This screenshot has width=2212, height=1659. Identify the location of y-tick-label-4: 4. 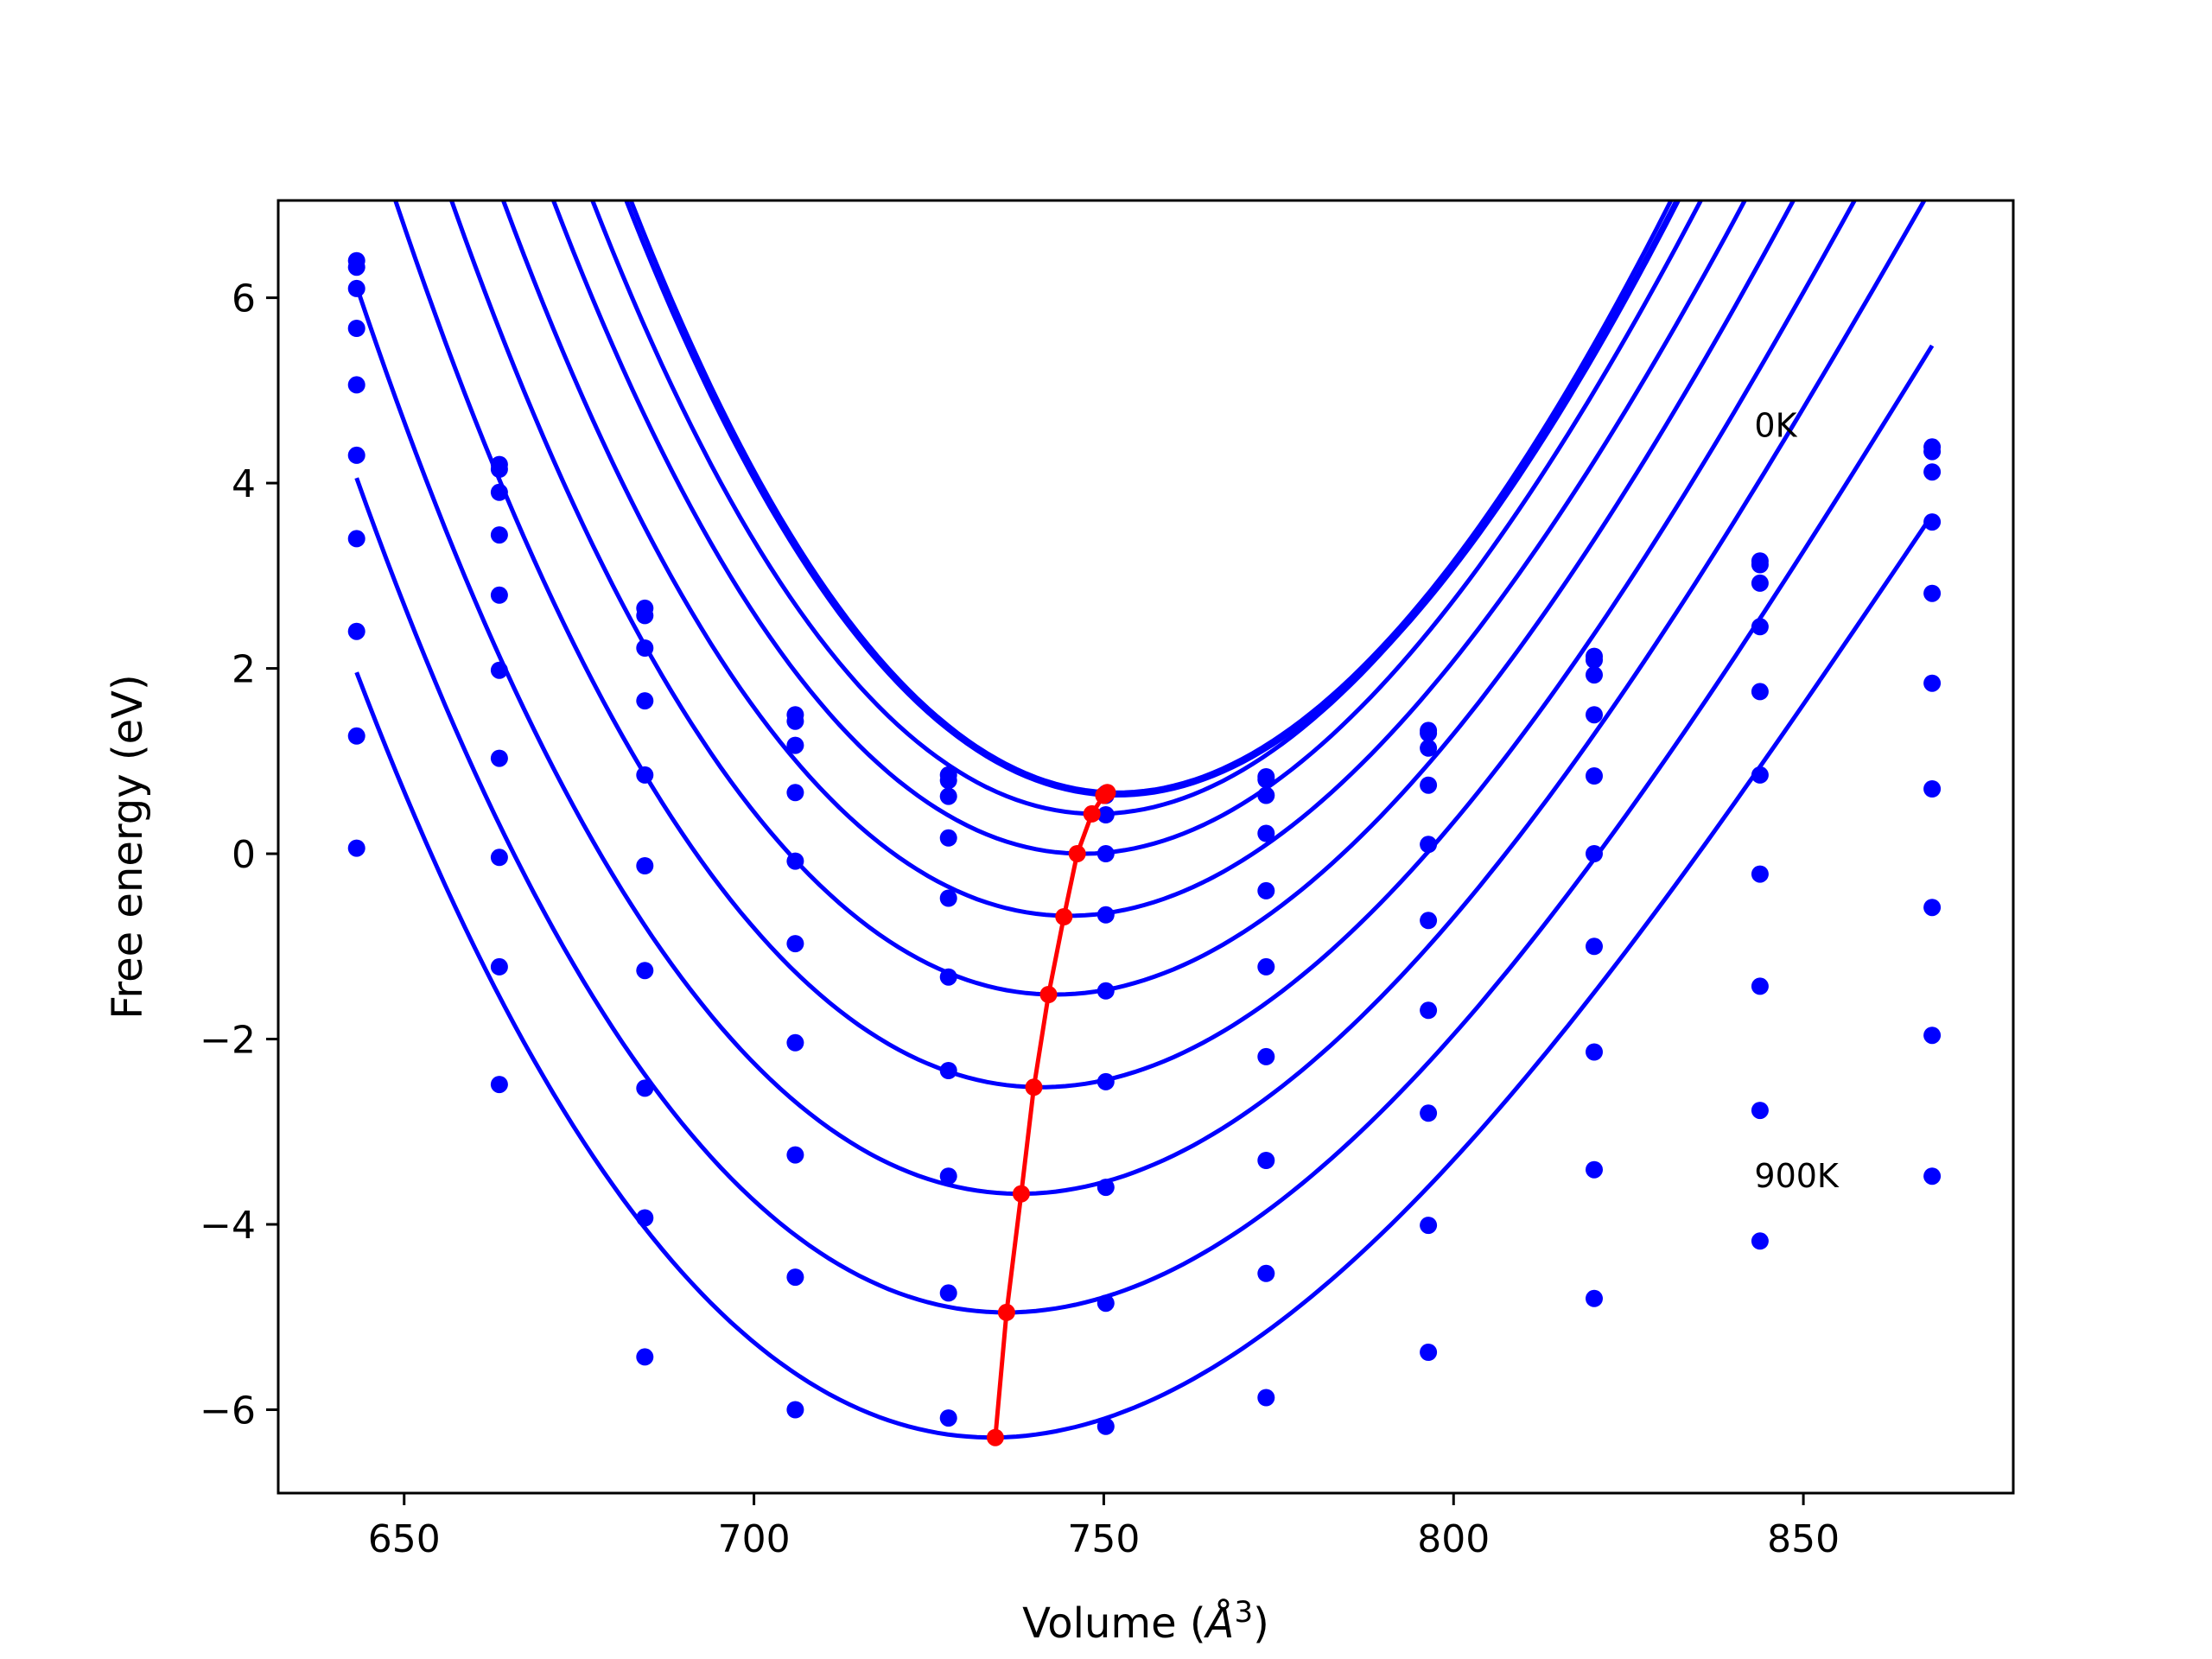
(244, 484).